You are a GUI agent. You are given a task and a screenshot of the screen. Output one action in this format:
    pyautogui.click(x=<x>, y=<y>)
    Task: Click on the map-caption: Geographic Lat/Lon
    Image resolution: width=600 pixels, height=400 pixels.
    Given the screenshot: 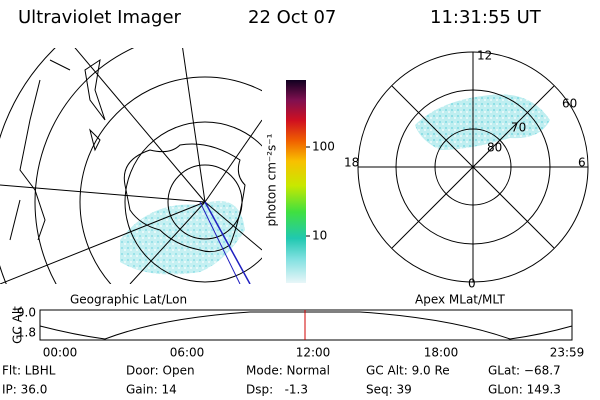 What is the action you would take?
    pyautogui.click(x=128, y=300)
    